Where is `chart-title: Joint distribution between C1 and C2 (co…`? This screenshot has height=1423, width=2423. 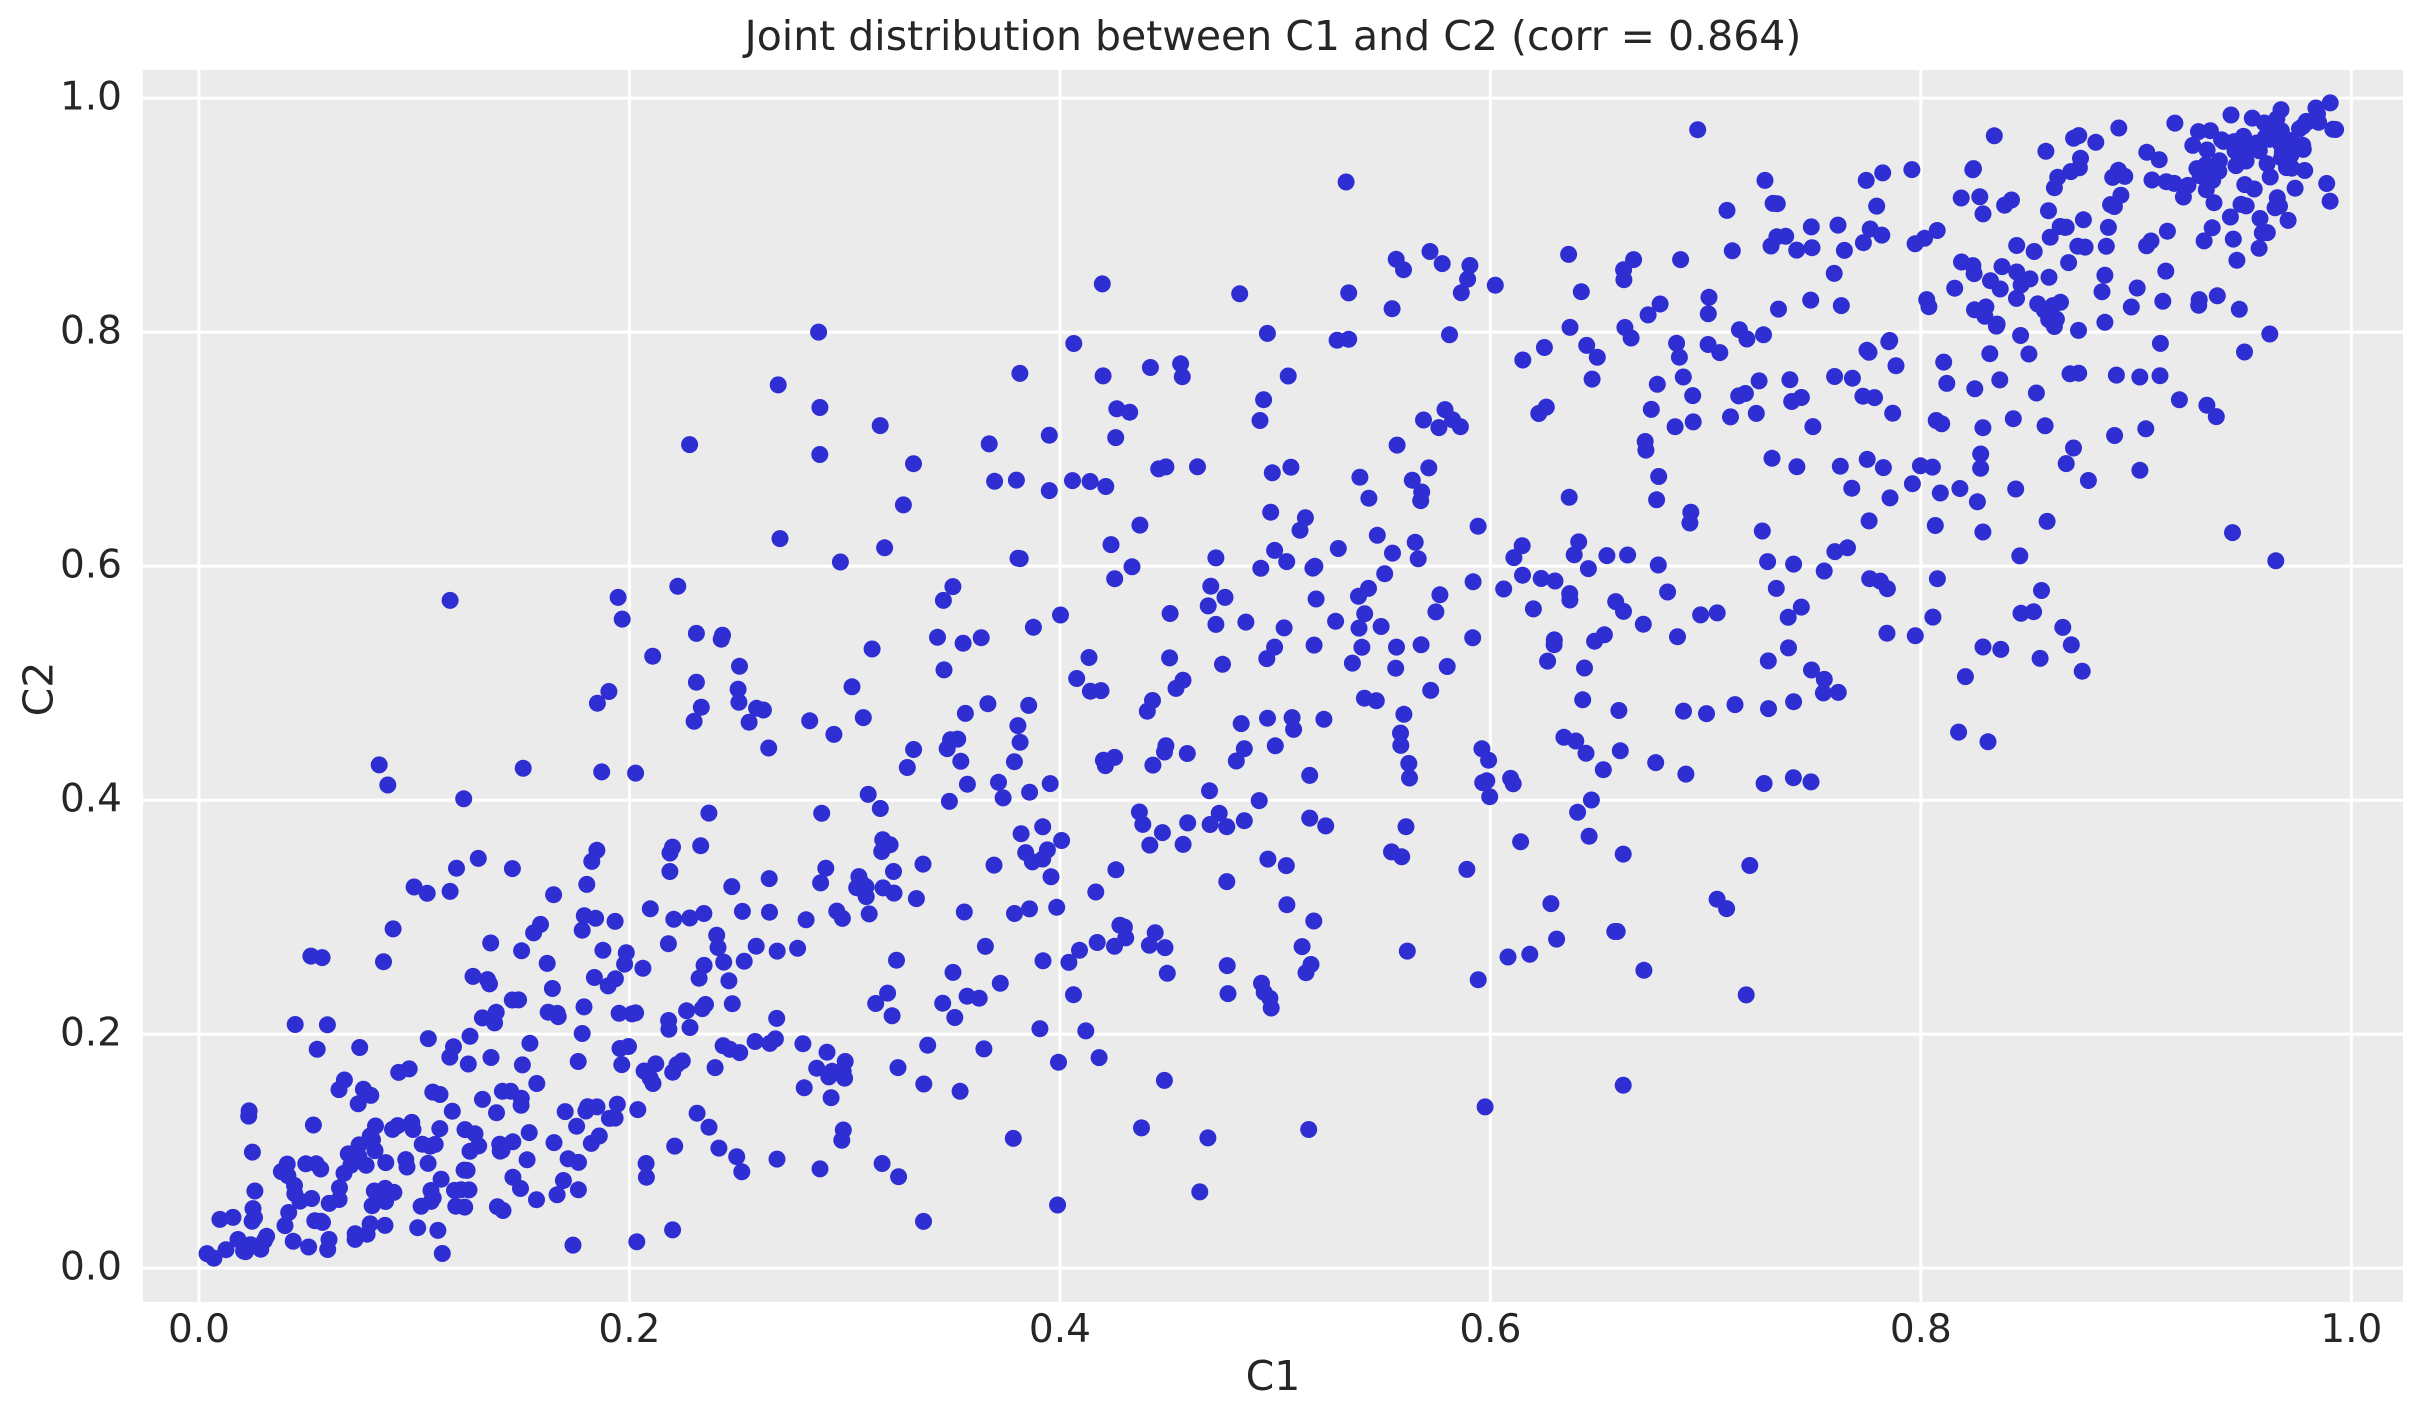
chart-title: Joint distribution between C1 and C2 (co… is located at coordinates (1273, 36).